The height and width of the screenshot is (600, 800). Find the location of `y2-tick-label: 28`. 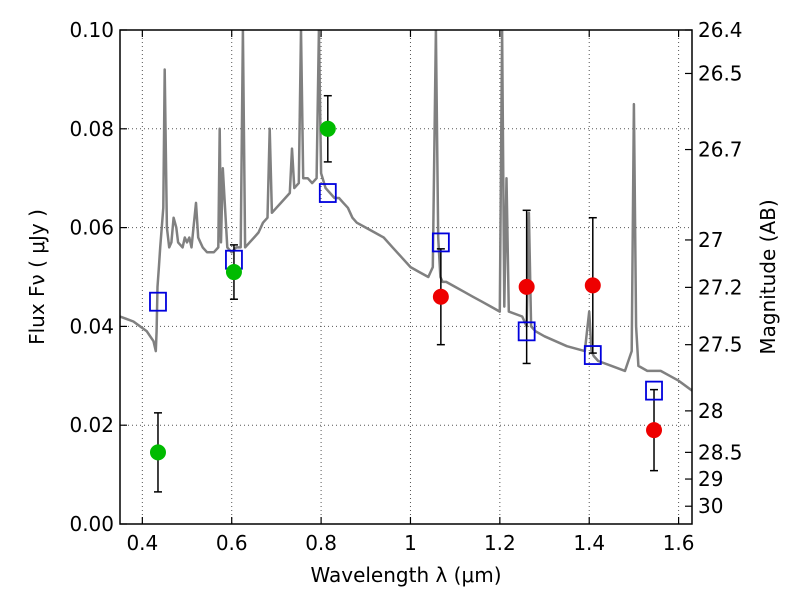

y2-tick-label: 28 is located at coordinates (710, 411).